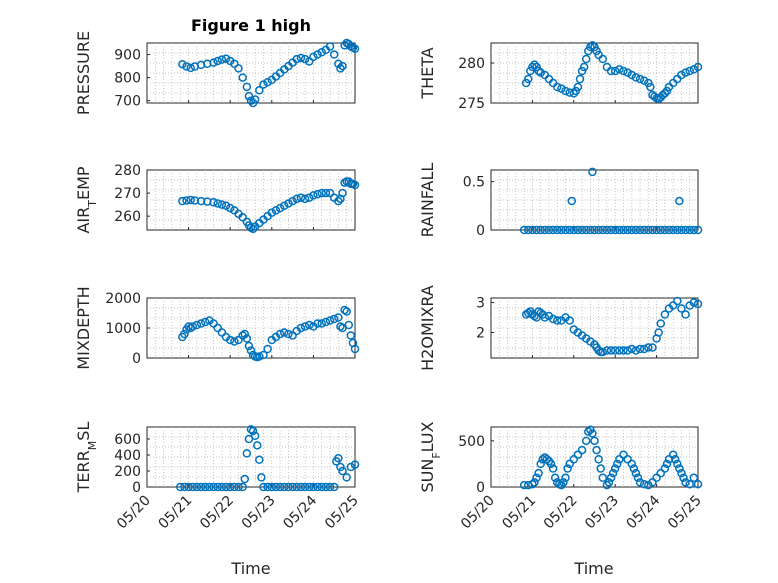 The width and height of the screenshot is (778, 583). What do you see at coordinates (127, 79) in the screenshot?
I see `y-tick-label: 800` at bounding box center [127, 79].